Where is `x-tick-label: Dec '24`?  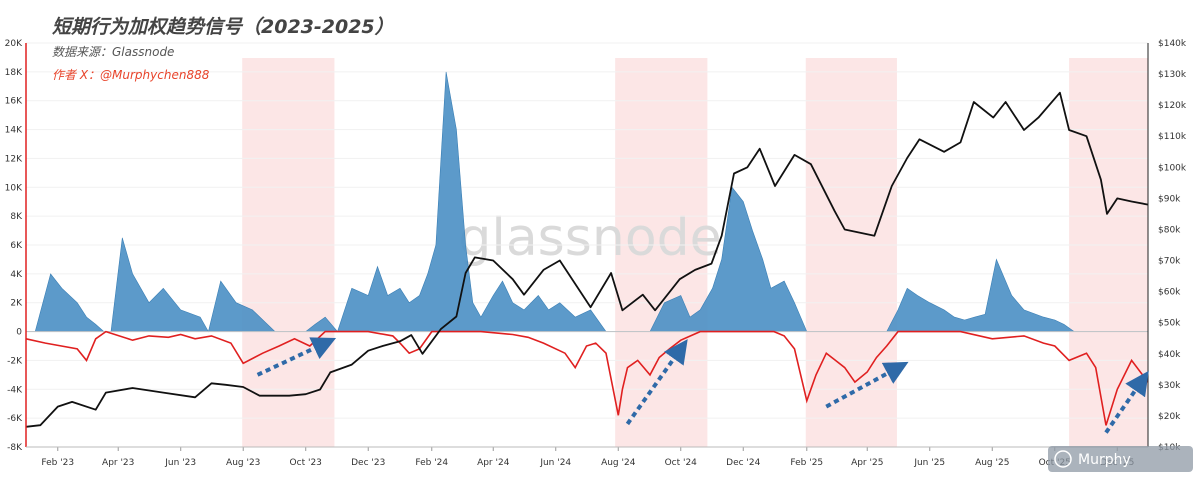
x-tick-label: Dec '24 is located at coordinates (743, 463).